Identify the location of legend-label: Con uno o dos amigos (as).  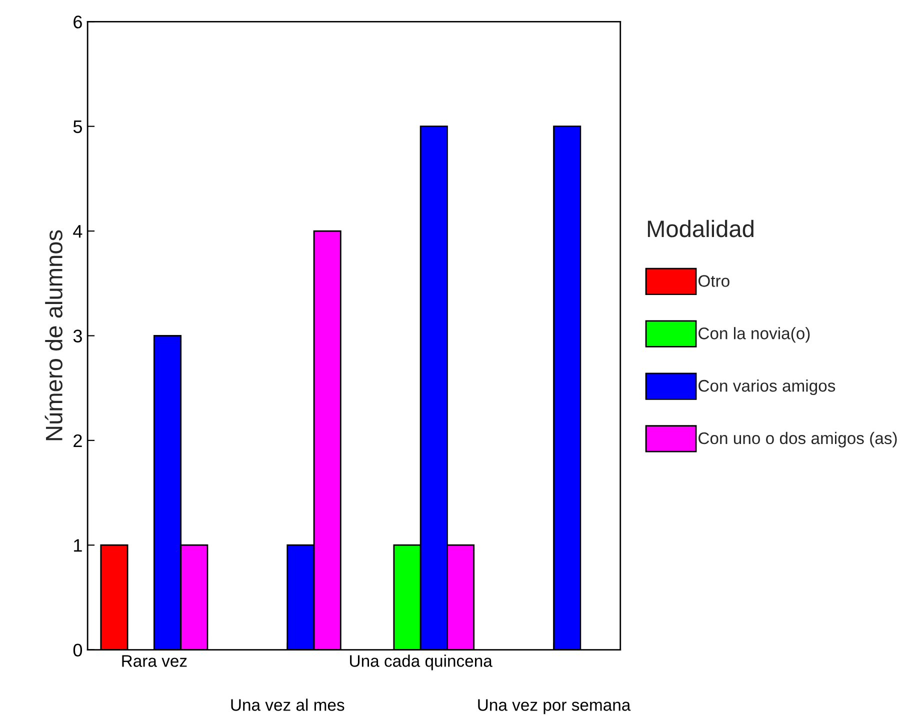
(797, 440).